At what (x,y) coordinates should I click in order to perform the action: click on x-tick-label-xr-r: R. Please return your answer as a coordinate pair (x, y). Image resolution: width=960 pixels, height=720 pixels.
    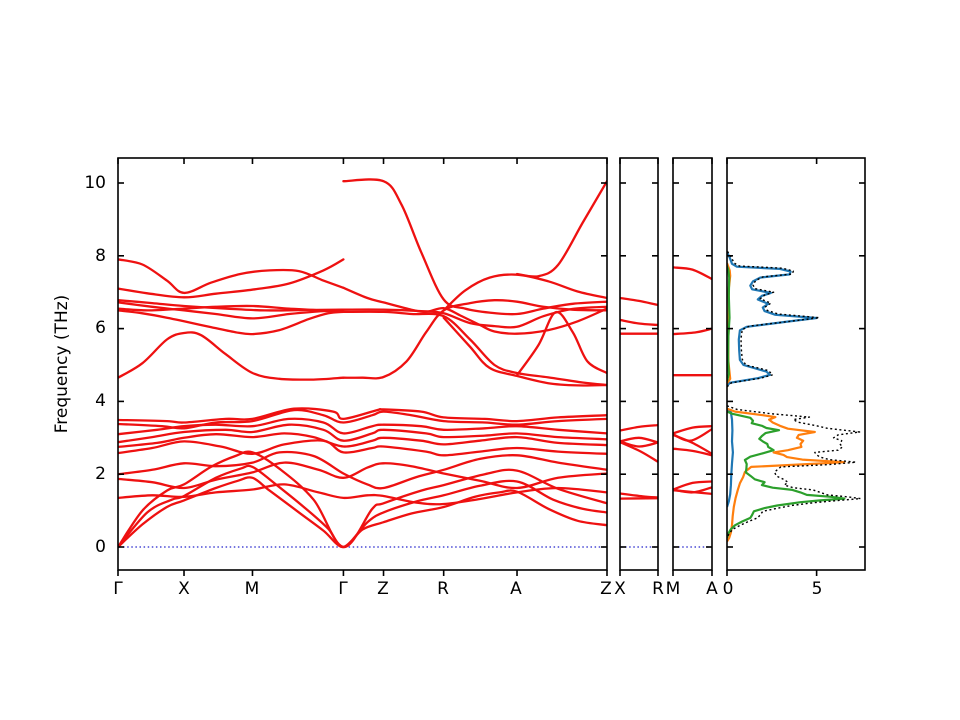
    Looking at the image, I should click on (658, 589).